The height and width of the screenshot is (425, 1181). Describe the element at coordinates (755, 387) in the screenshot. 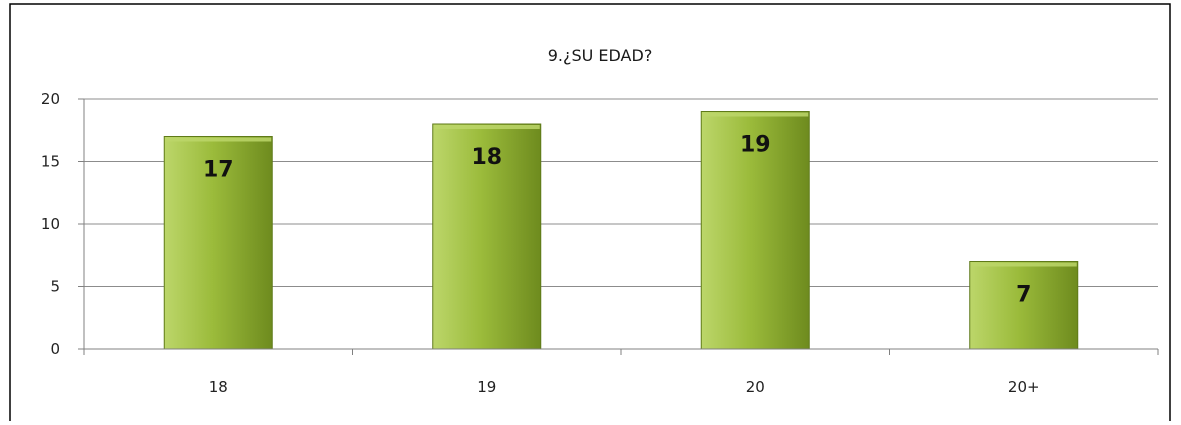

I see `x-category-label: 20` at that location.